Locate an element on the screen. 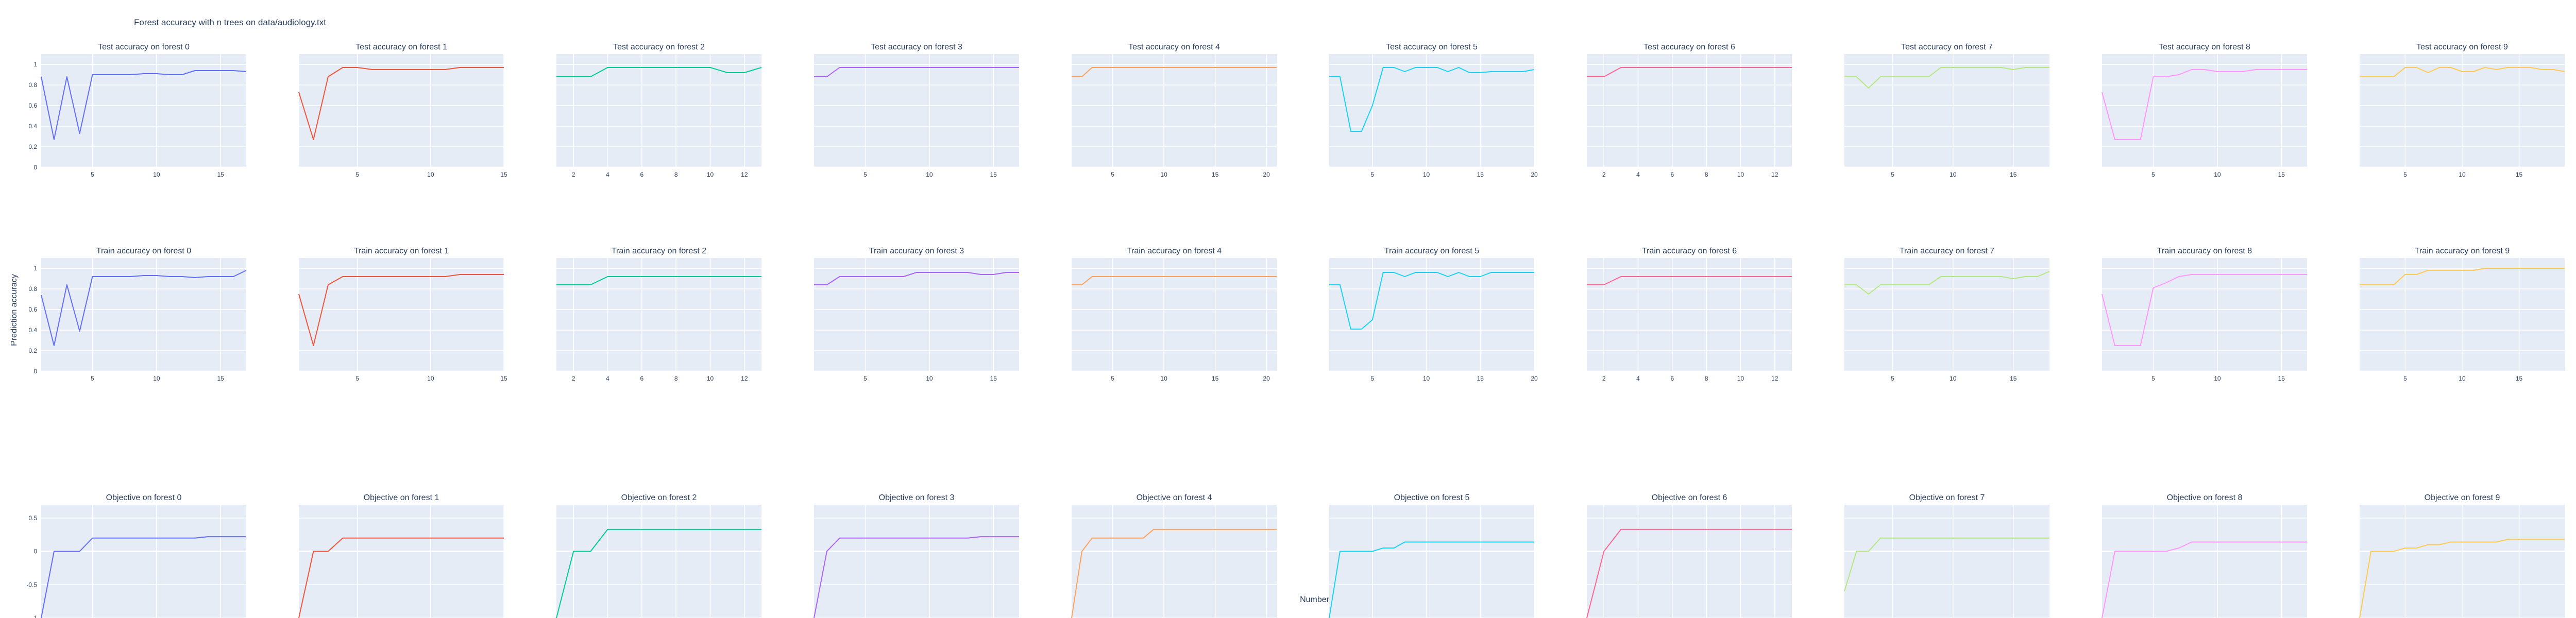 This screenshot has width=2576, height=618. subplot-objective-1: 51015Objective on forest 1 is located at coordinates (401, 555).